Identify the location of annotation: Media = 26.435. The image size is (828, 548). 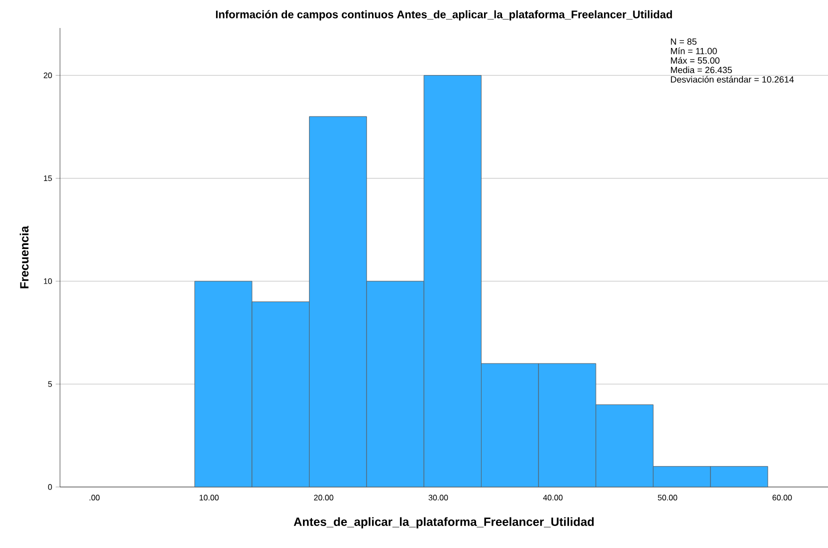
(701, 70).